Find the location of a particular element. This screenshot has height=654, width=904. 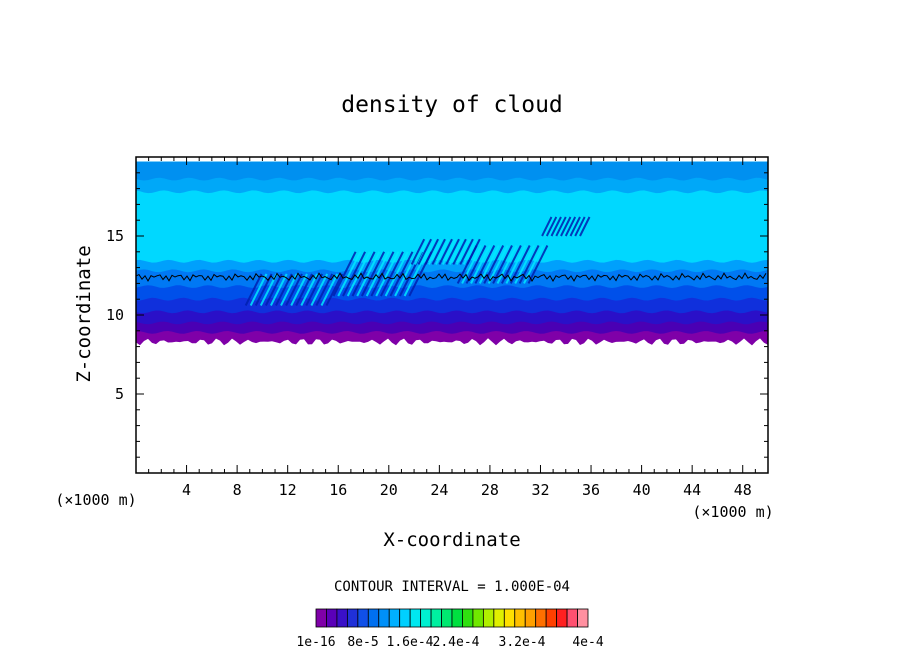

x-tick-label: 36 is located at coordinates (591, 490).